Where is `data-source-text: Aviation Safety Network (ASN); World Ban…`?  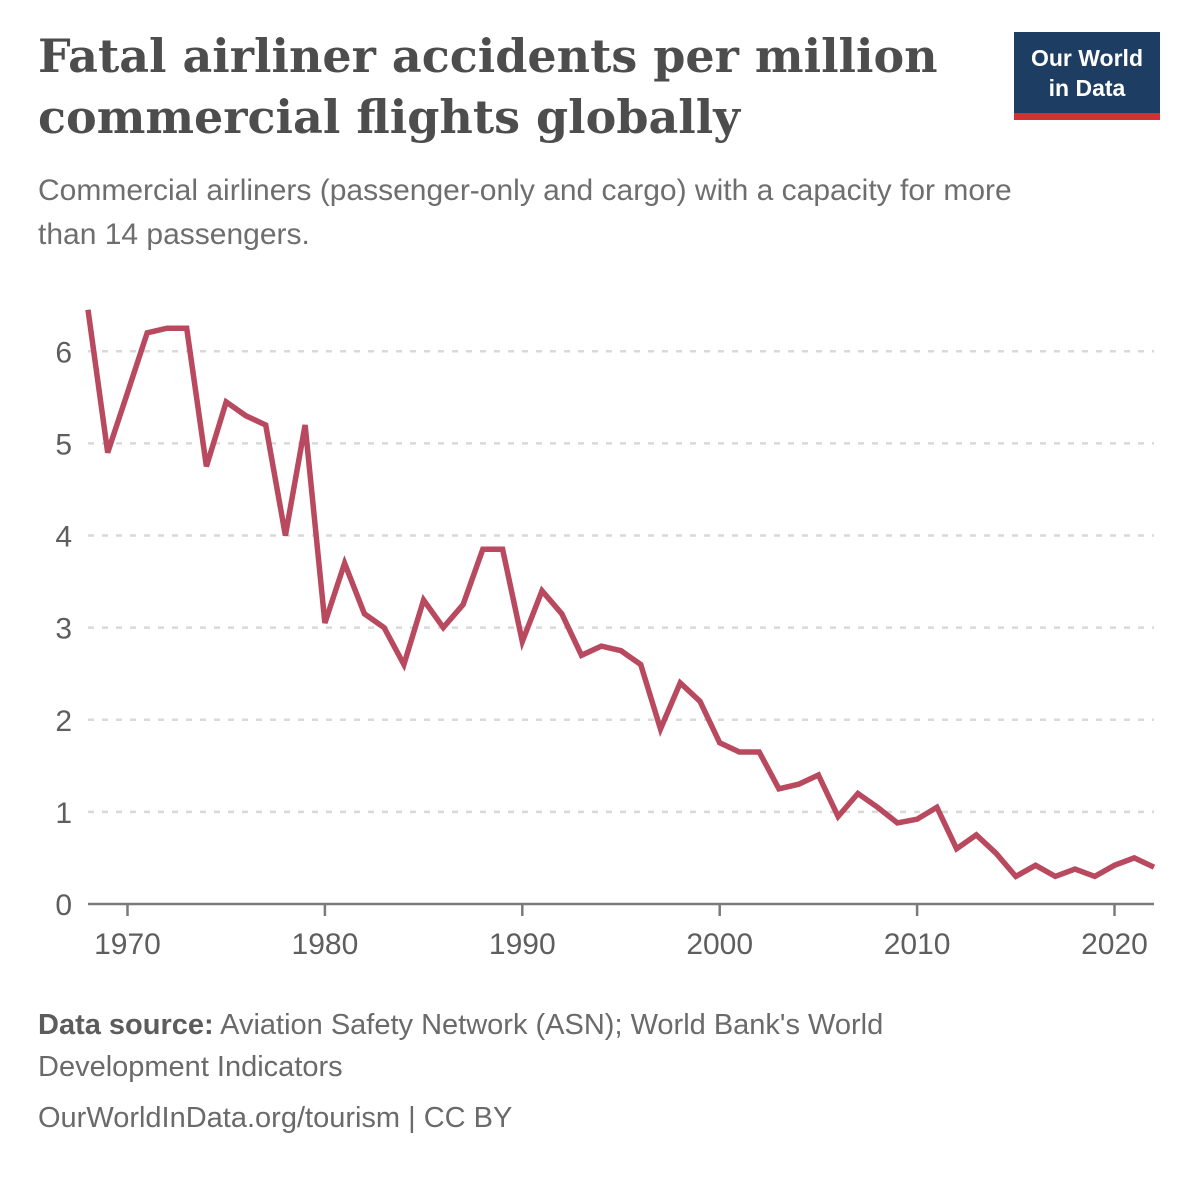 data-source-text: Aviation Safety Network (ASN); World Ban… is located at coordinates (461, 1046).